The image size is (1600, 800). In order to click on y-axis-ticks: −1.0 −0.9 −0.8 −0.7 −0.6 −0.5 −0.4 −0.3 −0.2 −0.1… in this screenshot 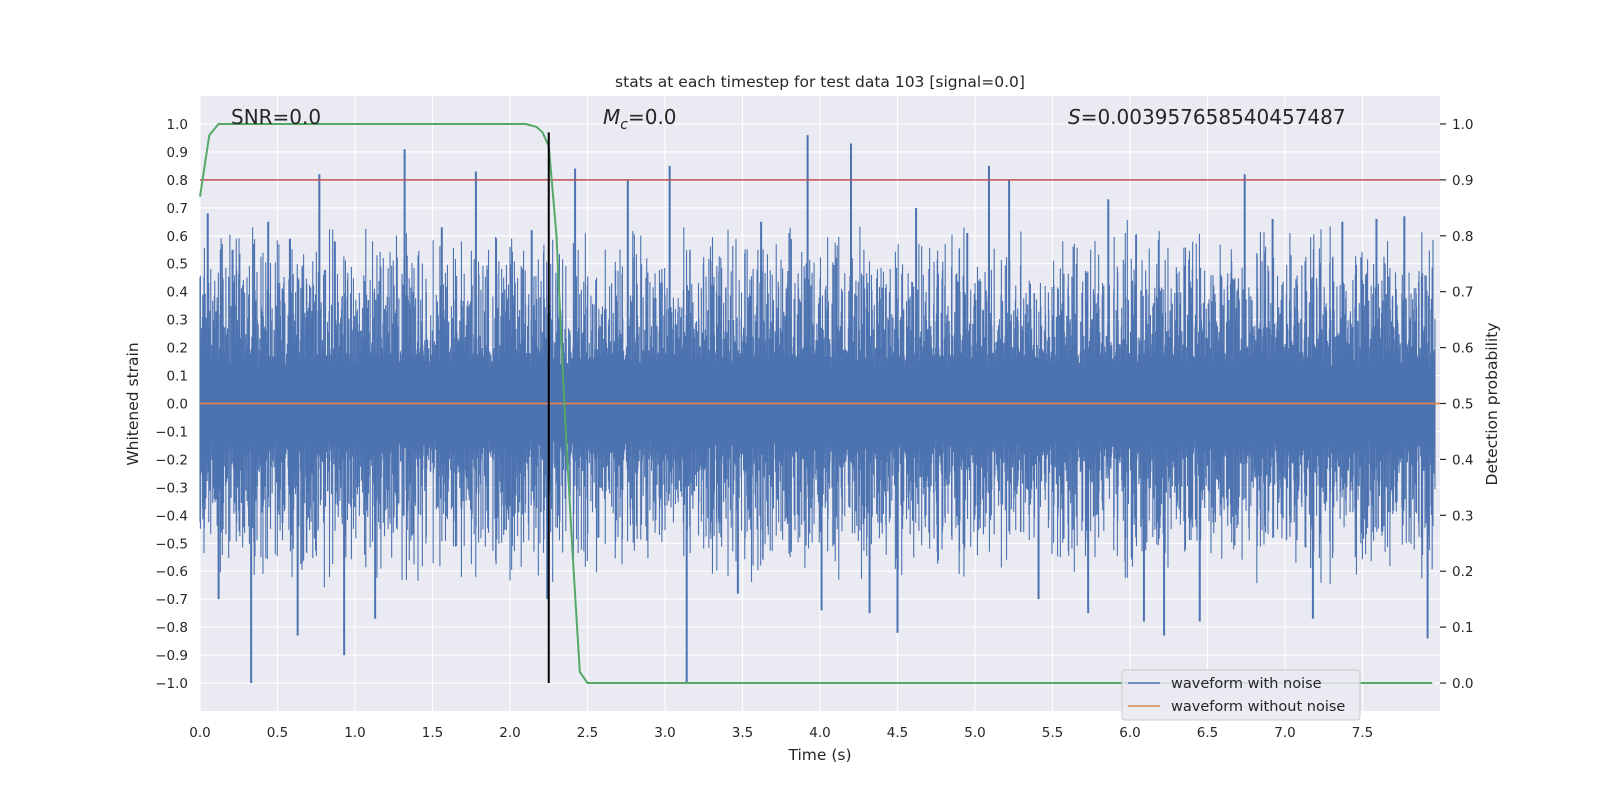, I will do `click(171, 404)`.